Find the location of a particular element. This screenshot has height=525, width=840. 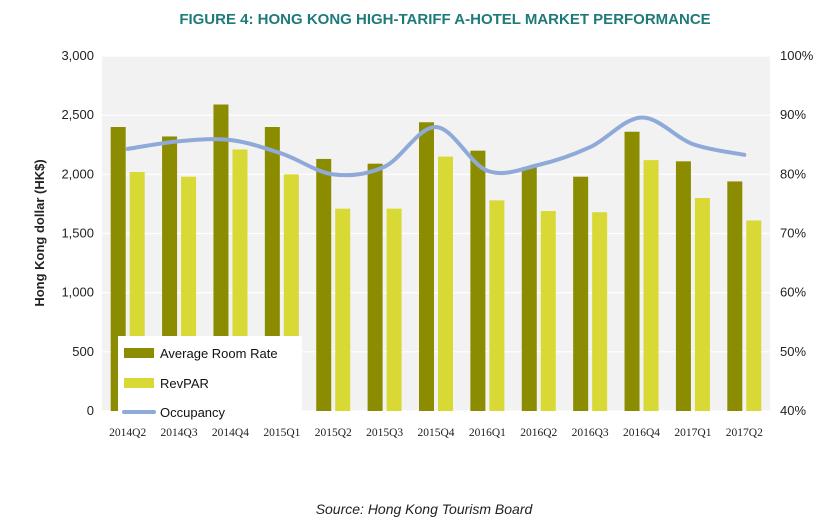

y2-tick-label: 60% is located at coordinates (793, 292).